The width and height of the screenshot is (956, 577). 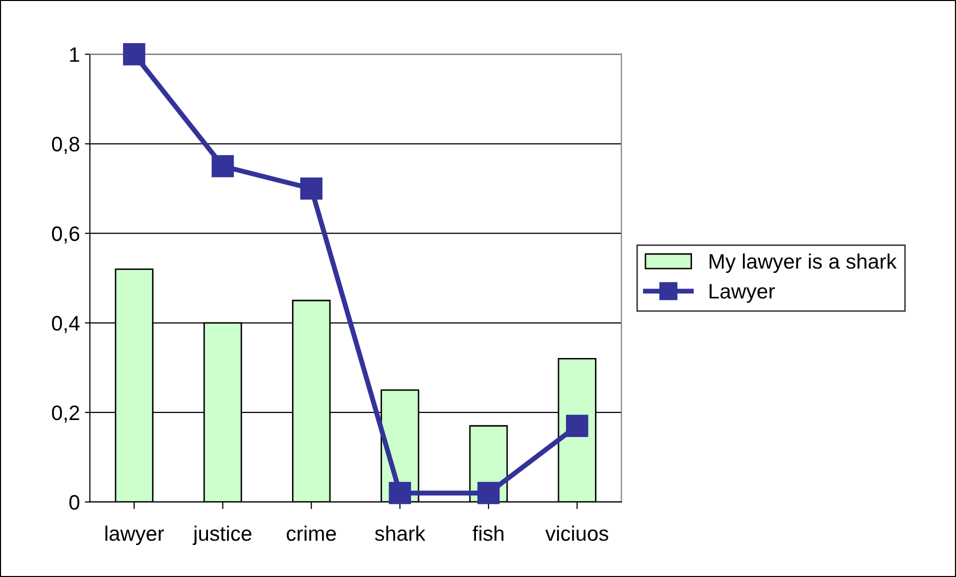 I want to click on x-tick-label: justice, so click(x=222, y=536).